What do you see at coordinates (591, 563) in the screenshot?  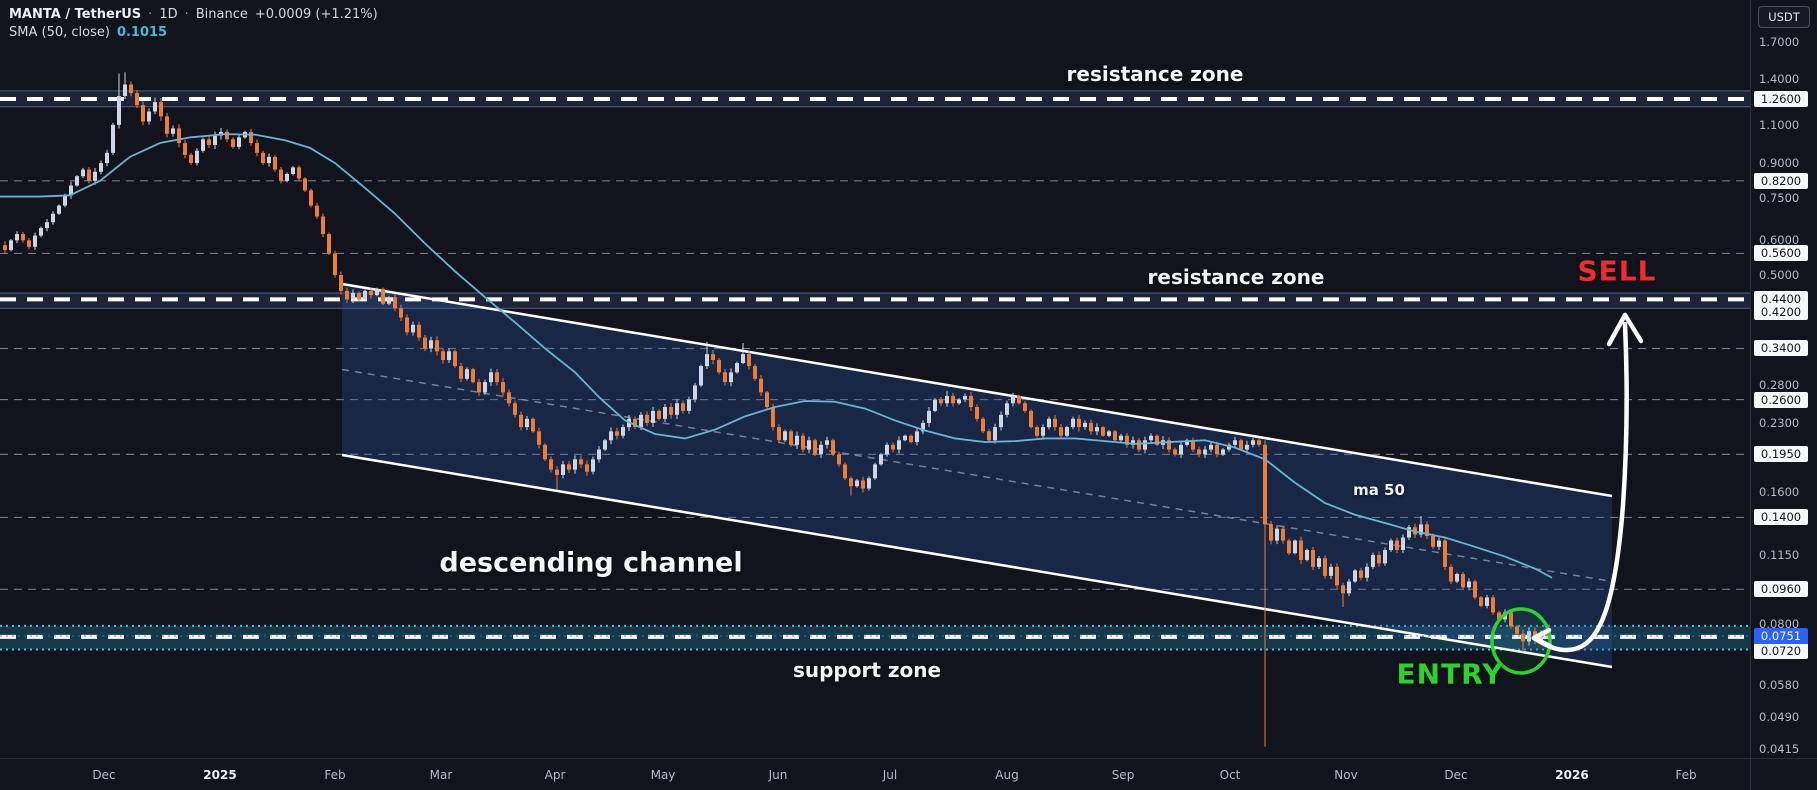 I see `descending-channel-label: descending channel` at bounding box center [591, 563].